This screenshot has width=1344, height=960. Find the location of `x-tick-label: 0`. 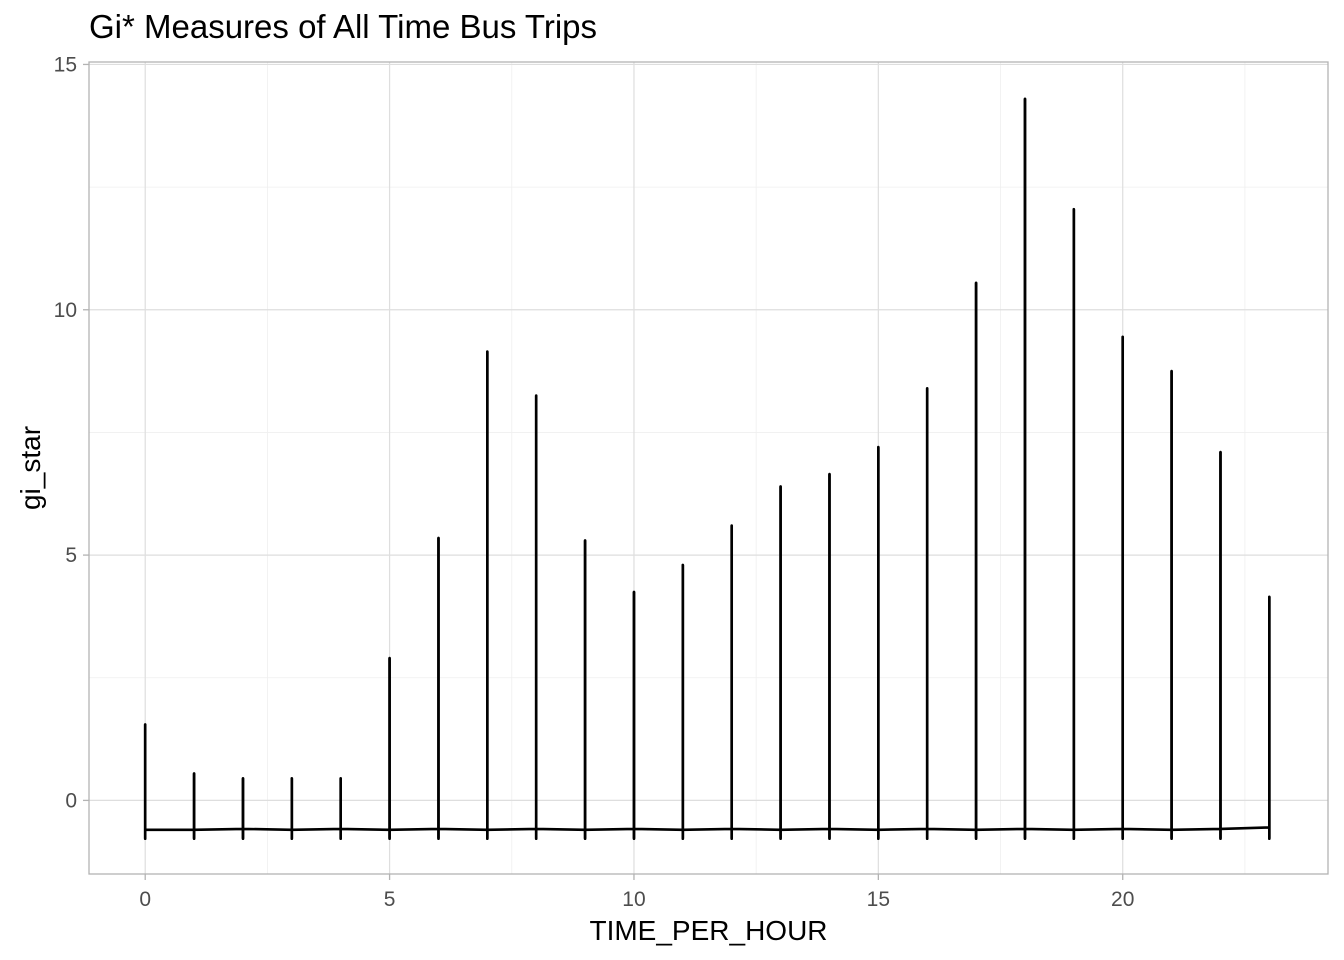

x-tick-label: 0 is located at coordinates (145, 899).